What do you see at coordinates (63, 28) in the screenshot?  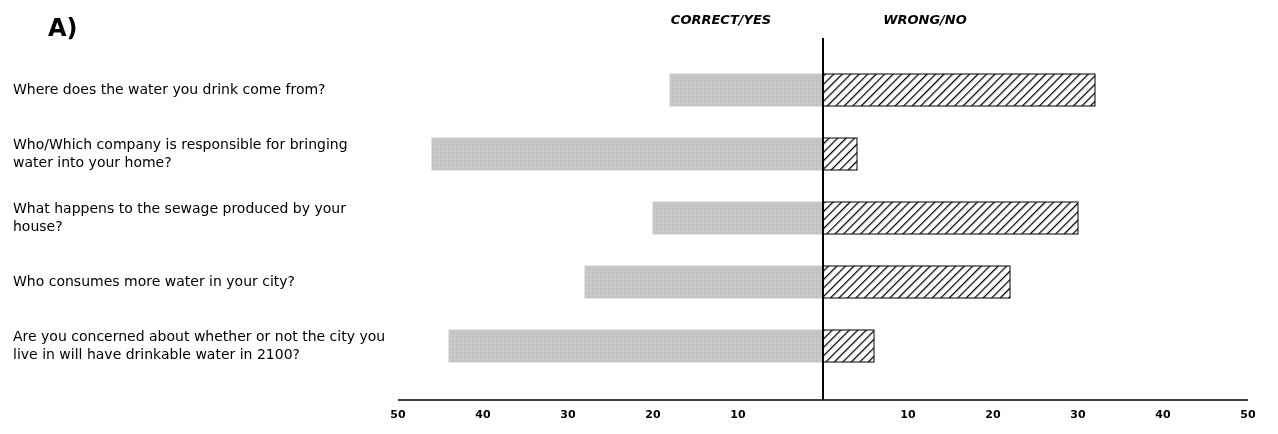 I see `text: A)` at bounding box center [63, 28].